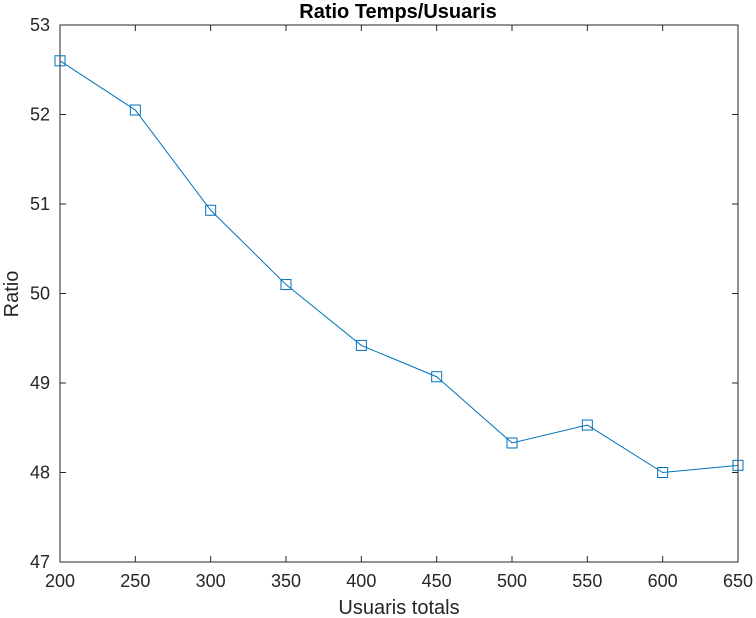  Describe the element at coordinates (40, 562) in the screenshot. I see `y-tick-label: 47` at that location.